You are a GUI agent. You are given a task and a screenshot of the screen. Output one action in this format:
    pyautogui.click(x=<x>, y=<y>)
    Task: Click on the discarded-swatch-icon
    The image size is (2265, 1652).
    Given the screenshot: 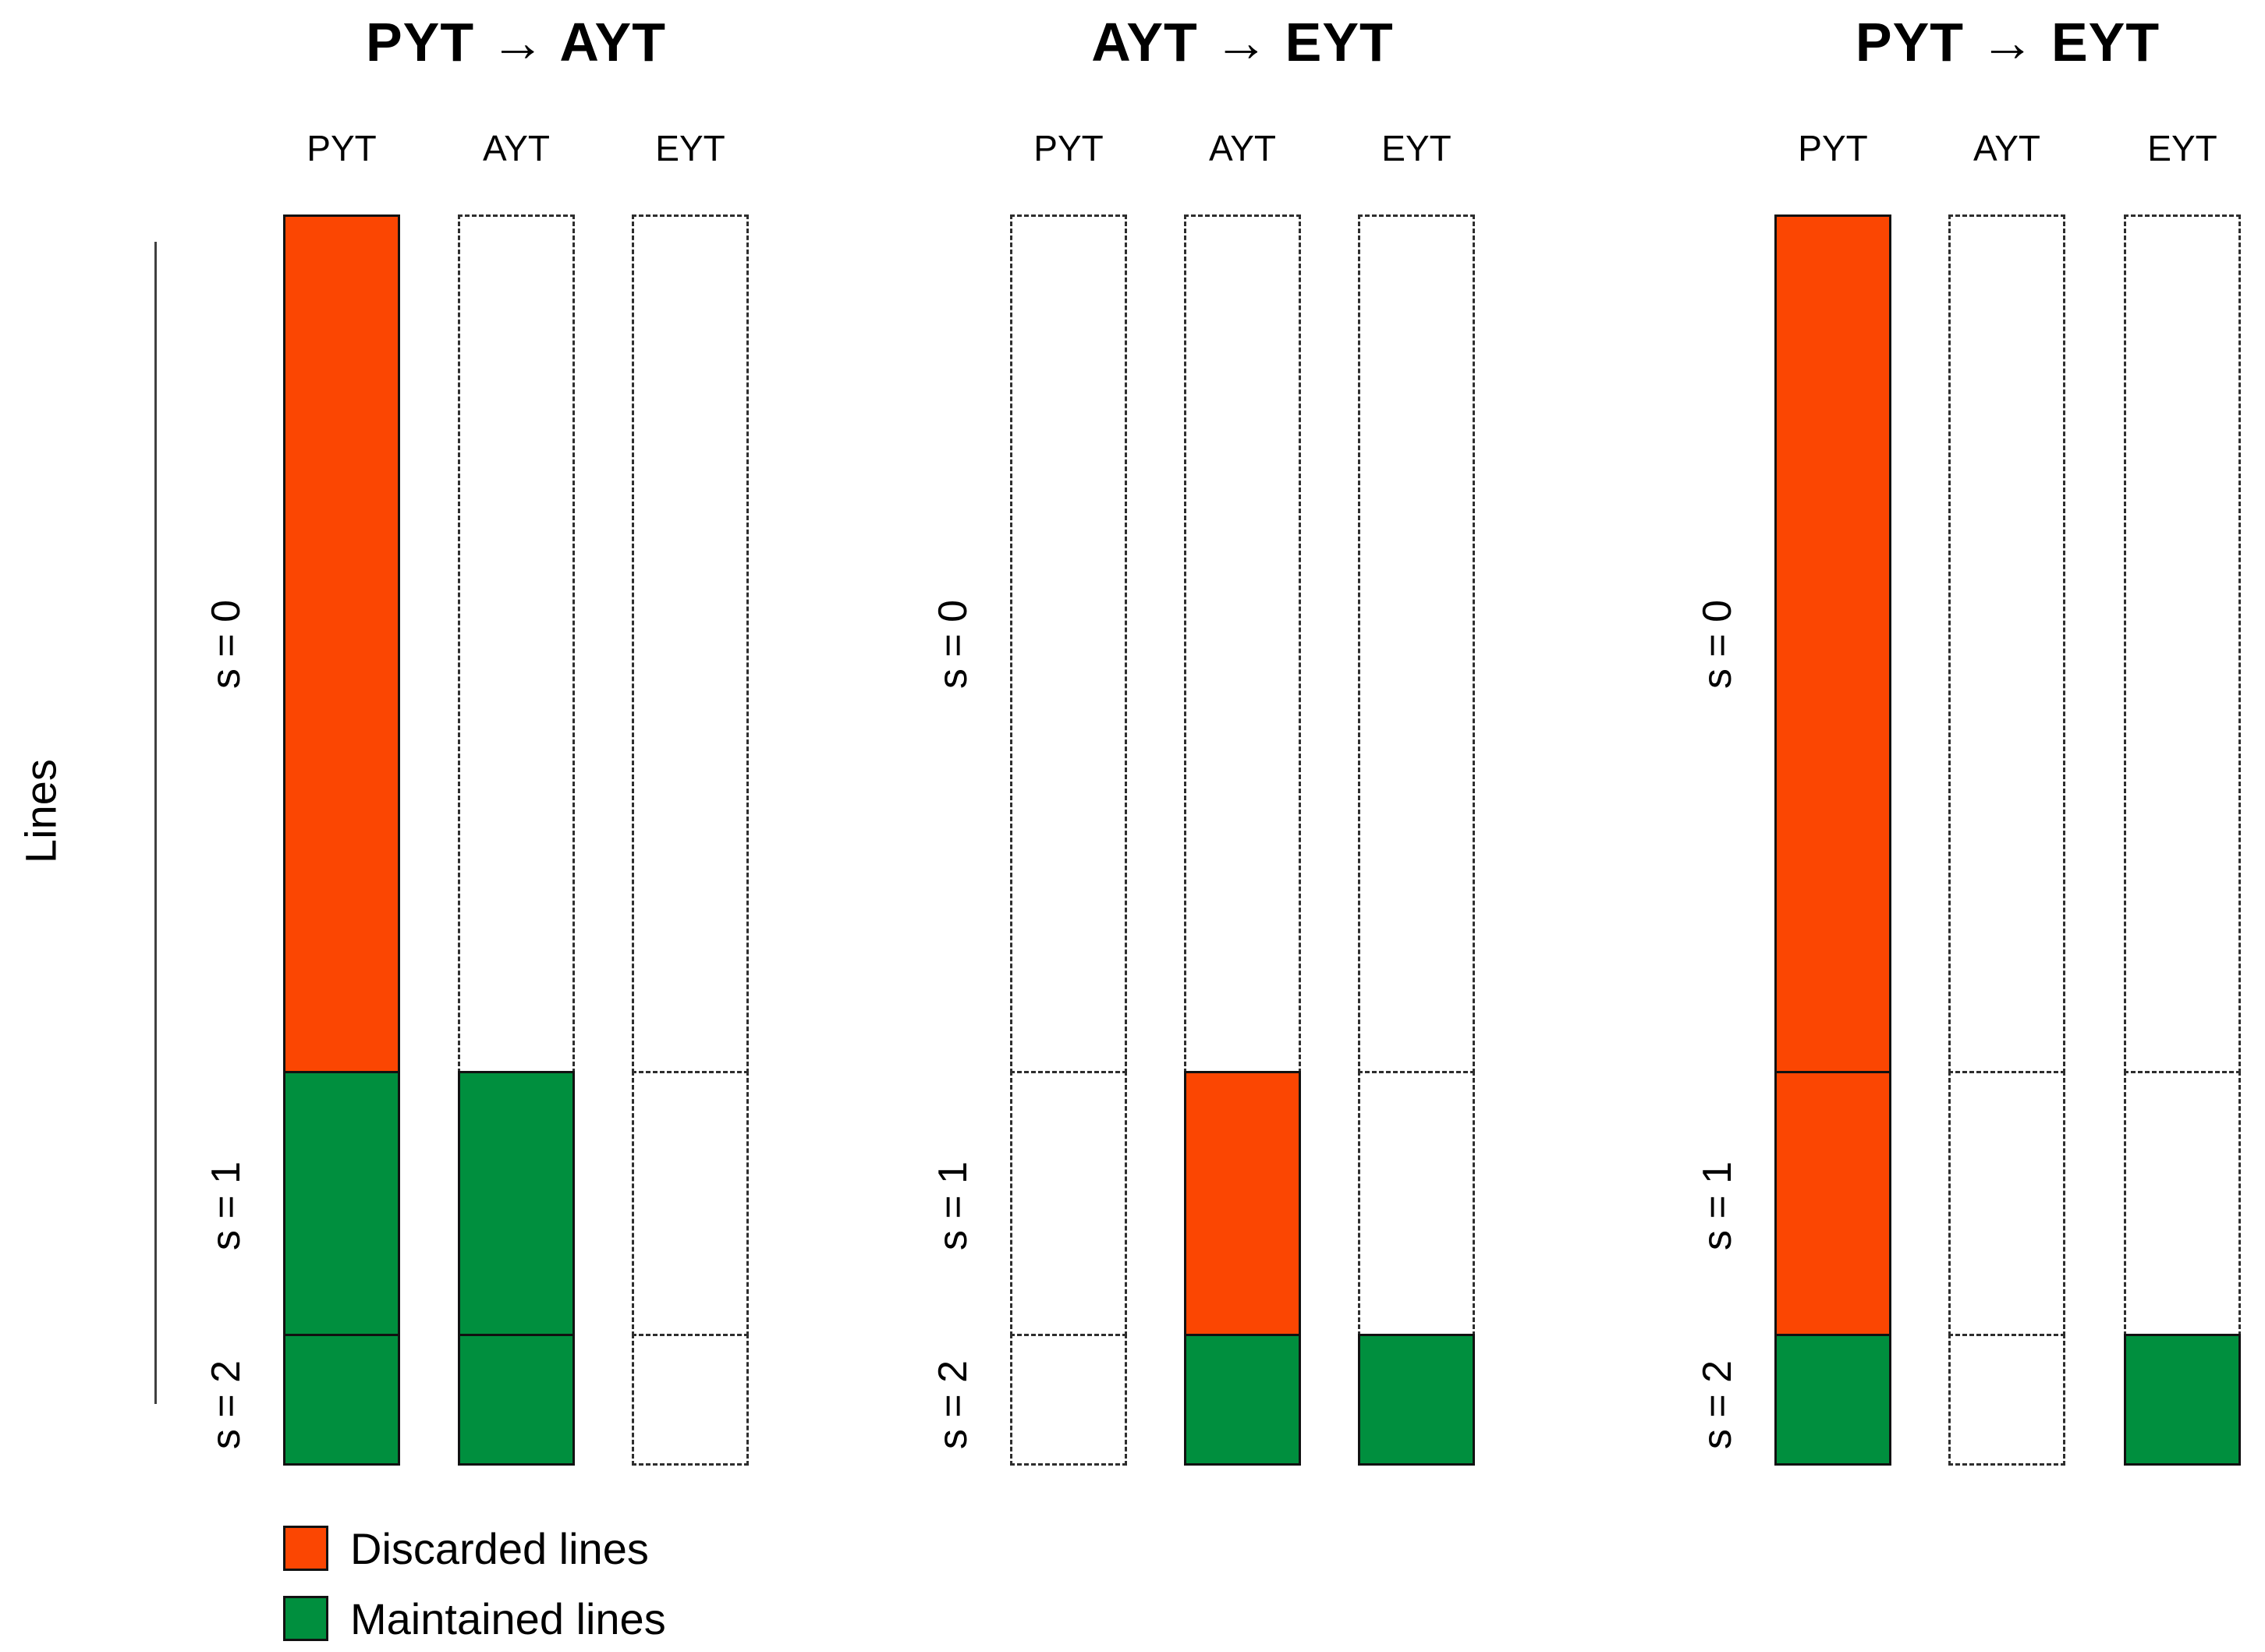 What is the action you would take?
    pyautogui.click(x=305, y=1548)
    